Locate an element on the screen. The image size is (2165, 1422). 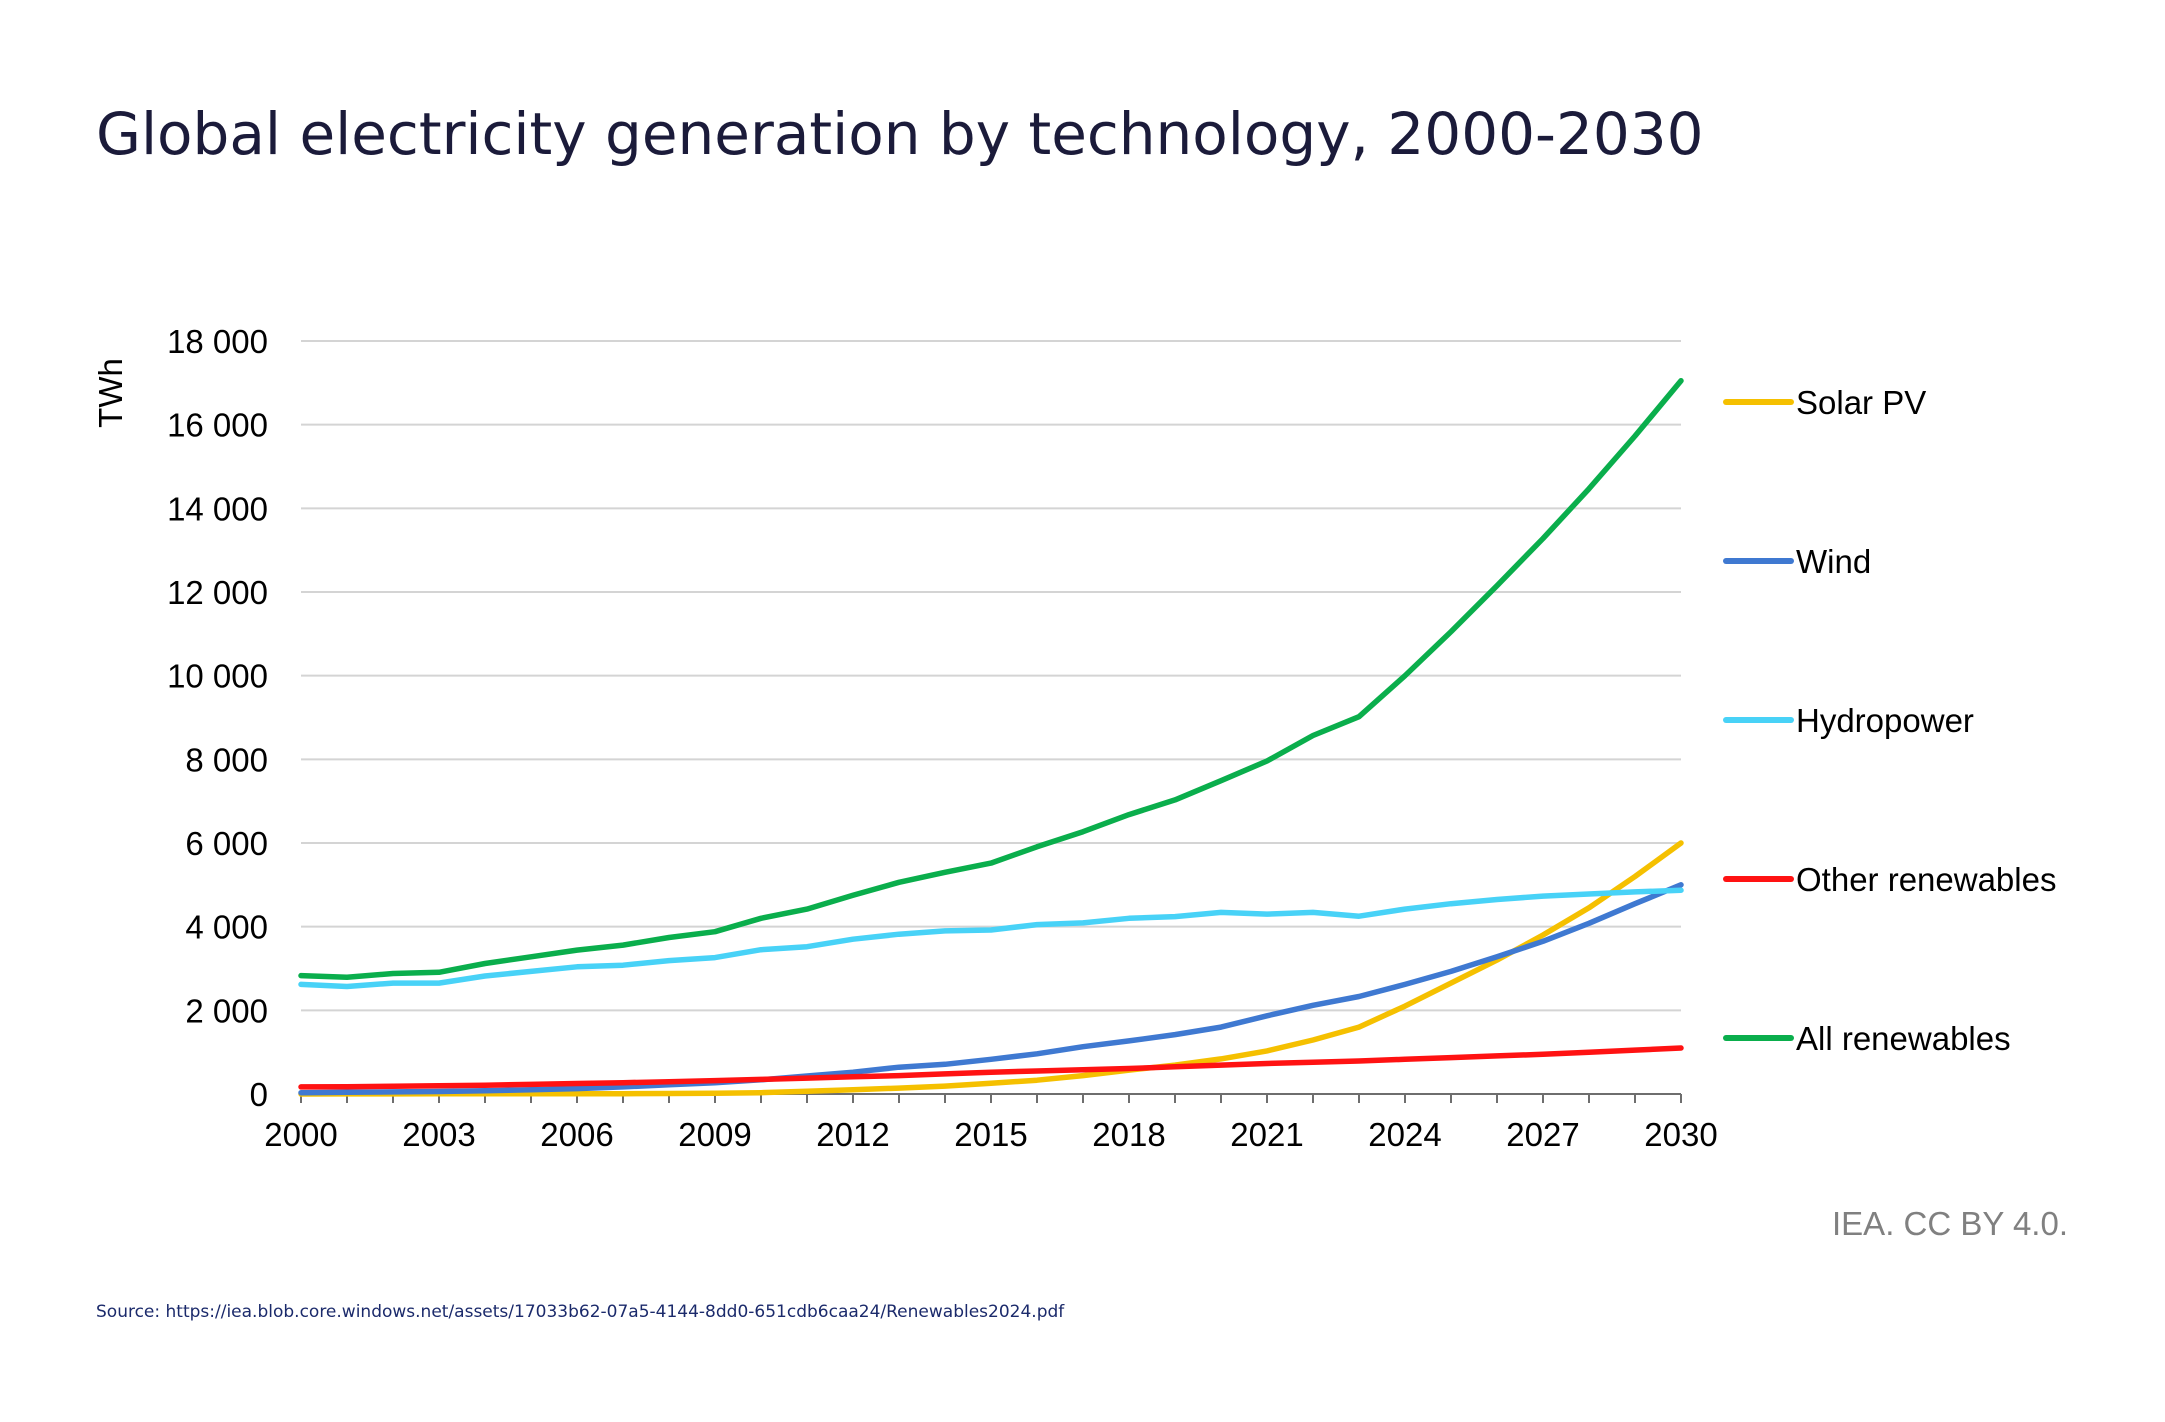
y-tick-label: 0 is located at coordinates (259, 1094).